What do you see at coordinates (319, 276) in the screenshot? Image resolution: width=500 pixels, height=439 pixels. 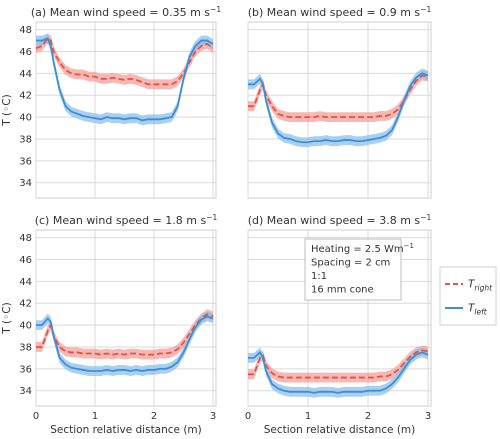 I see `annotation-line: 1:1` at bounding box center [319, 276].